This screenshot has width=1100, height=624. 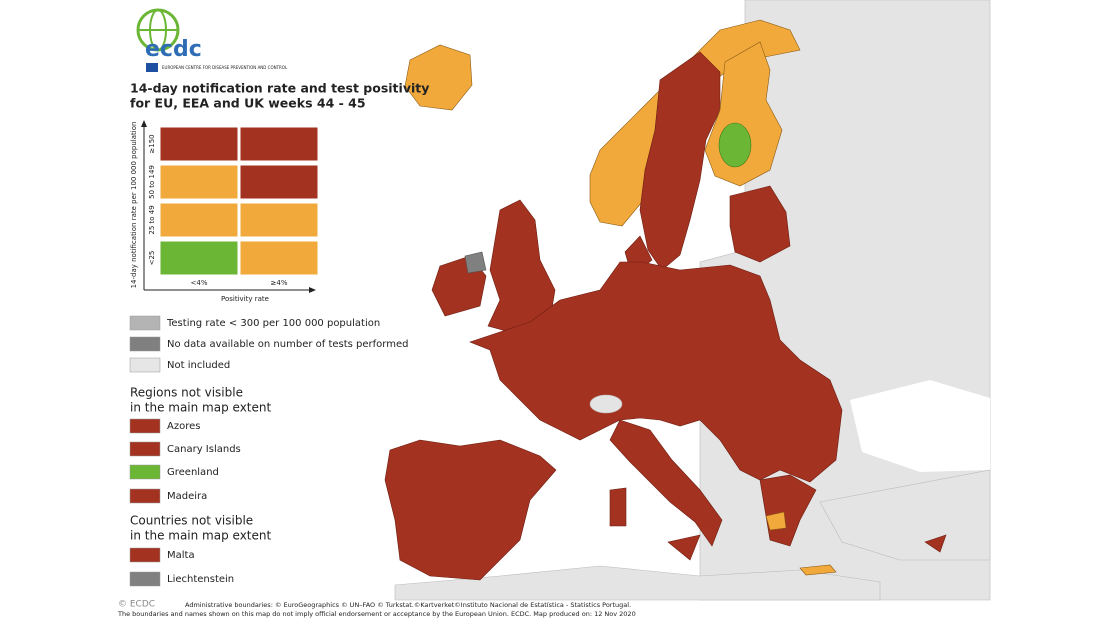 What do you see at coordinates (186, 393) in the screenshot?
I see `section-heading: Regions not visible` at bounding box center [186, 393].